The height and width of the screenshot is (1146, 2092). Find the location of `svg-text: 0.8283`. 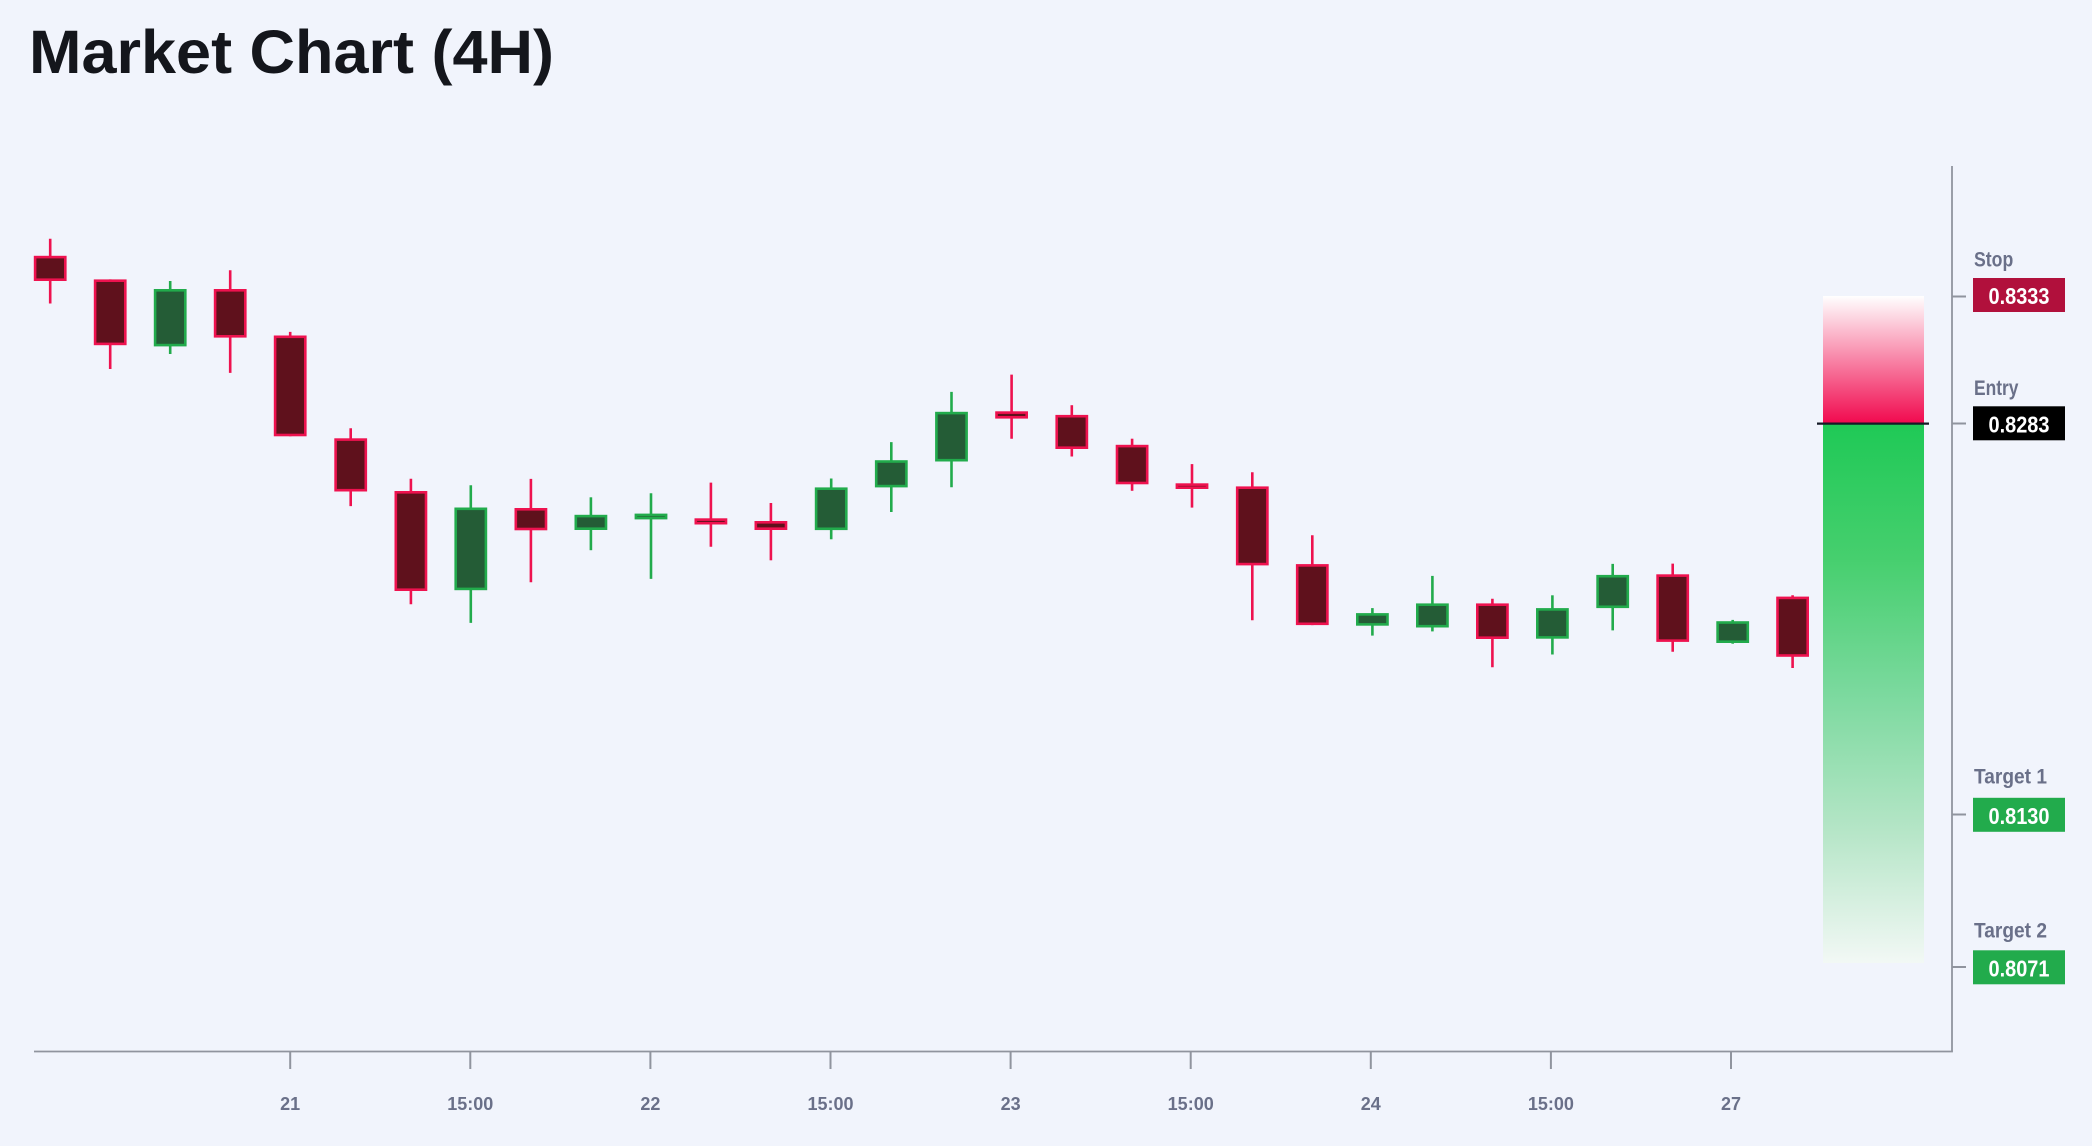

svg-text: 0.8283 is located at coordinates (2019, 424).